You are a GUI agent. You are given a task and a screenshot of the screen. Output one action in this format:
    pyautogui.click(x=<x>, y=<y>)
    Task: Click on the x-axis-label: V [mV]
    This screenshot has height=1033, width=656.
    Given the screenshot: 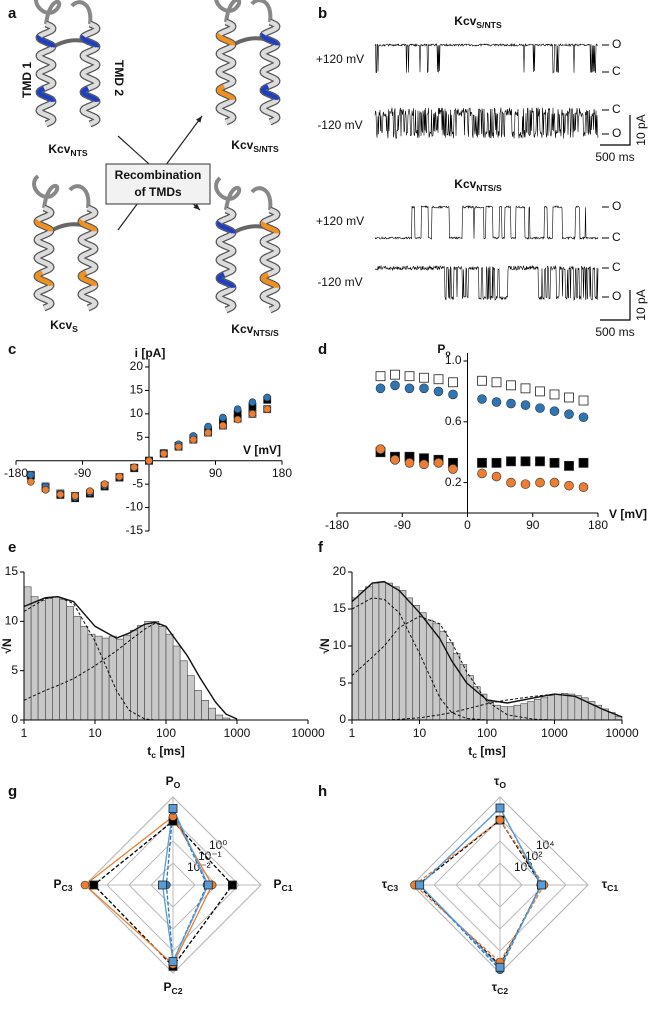 What is the action you would take?
    pyautogui.click(x=262, y=450)
    